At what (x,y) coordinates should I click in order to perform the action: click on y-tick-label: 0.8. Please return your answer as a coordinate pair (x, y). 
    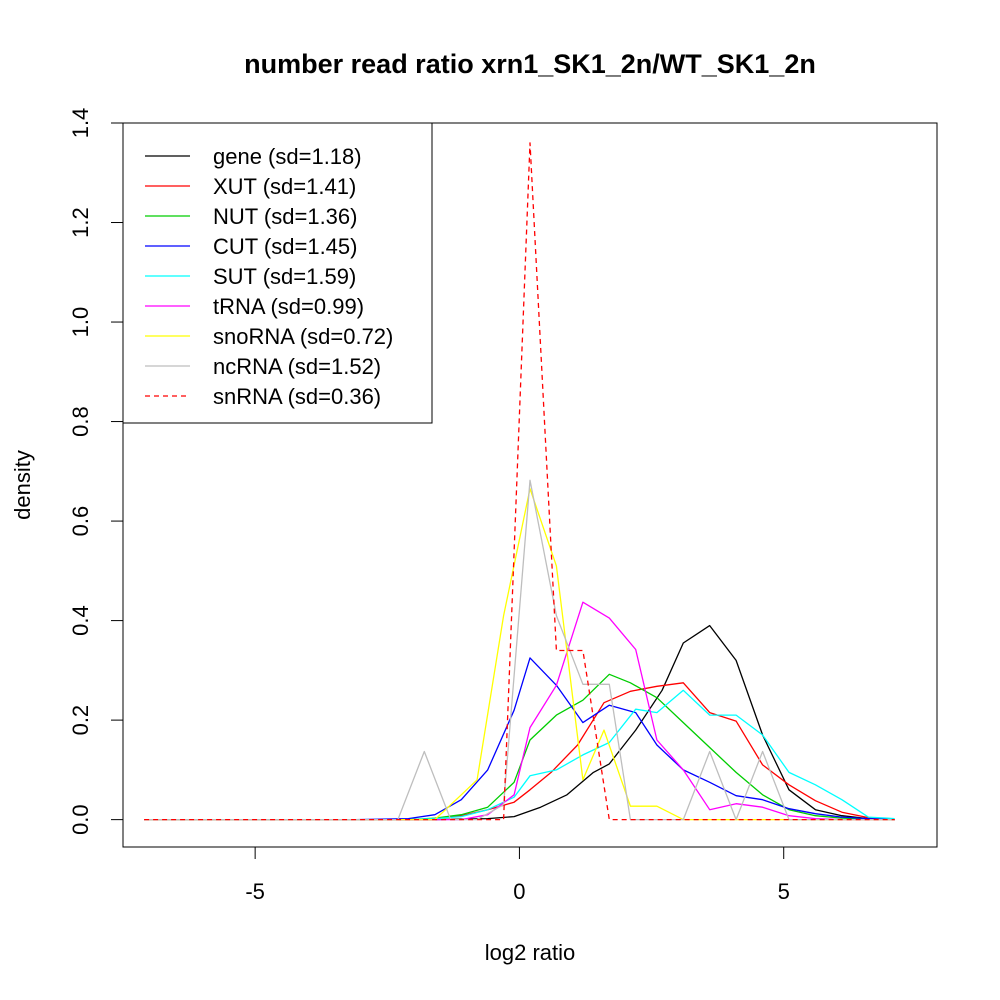
    Looking at the image, I should click on (80, 421).